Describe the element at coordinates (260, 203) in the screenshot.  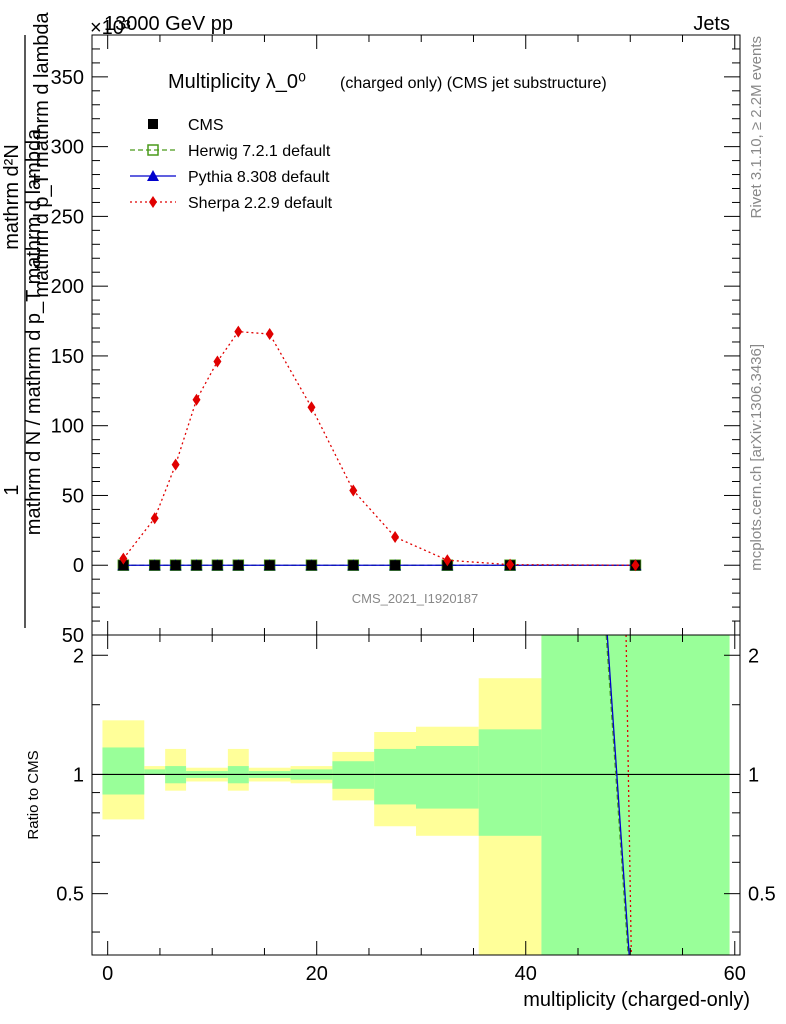
I see `legend-label: Sherpa 2.2.9 default` at that location.